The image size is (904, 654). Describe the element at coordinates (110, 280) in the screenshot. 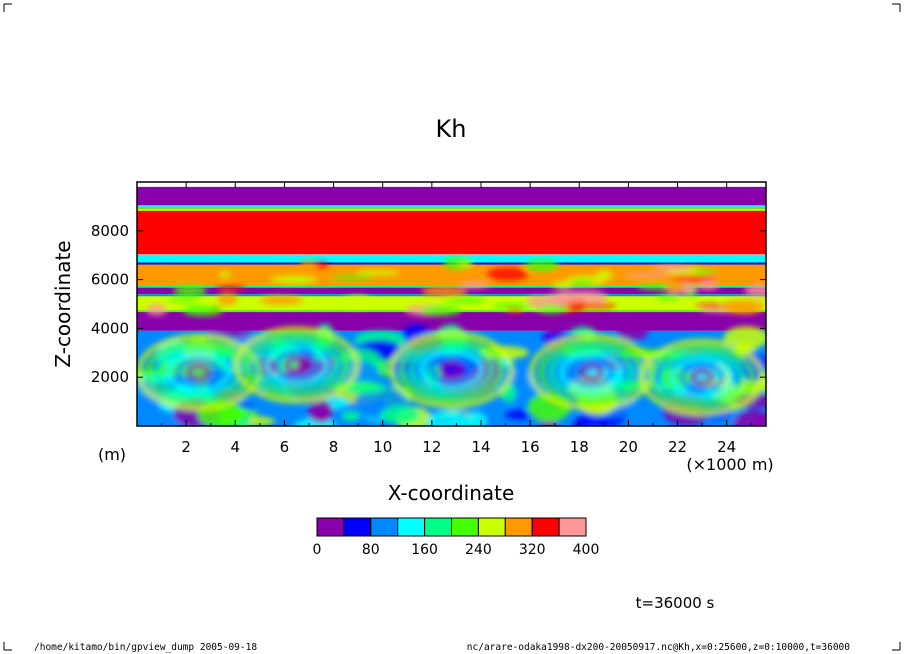

I see `y-tick-label-6000: 6000` at that location.